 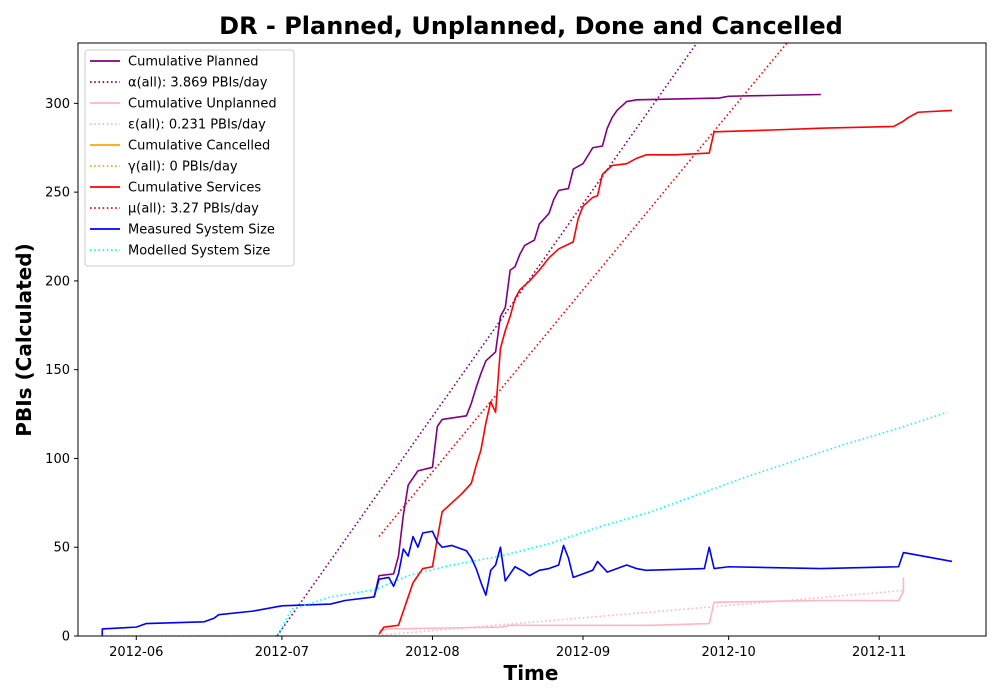 I want to click on legend-label: Cumulative Cancelled, so click(x=199, y=146).